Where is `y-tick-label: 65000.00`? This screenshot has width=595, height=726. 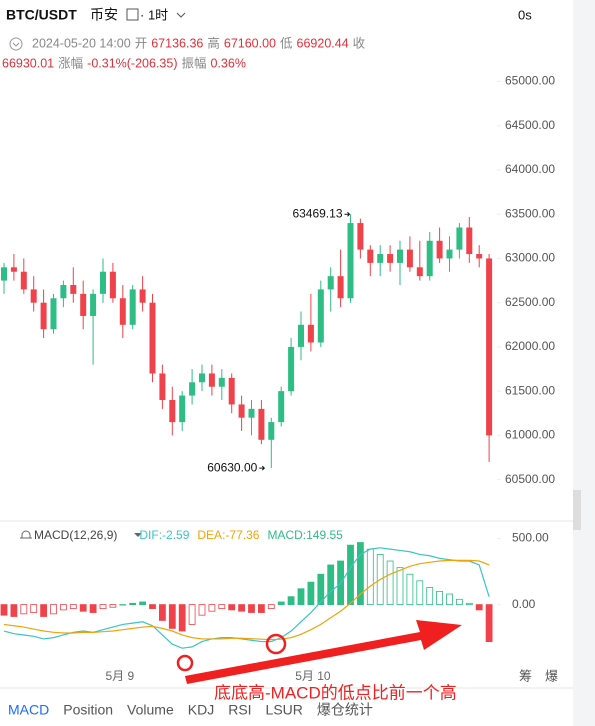
y-tick-label: 65000.00 is located at coordinates (530, 81).